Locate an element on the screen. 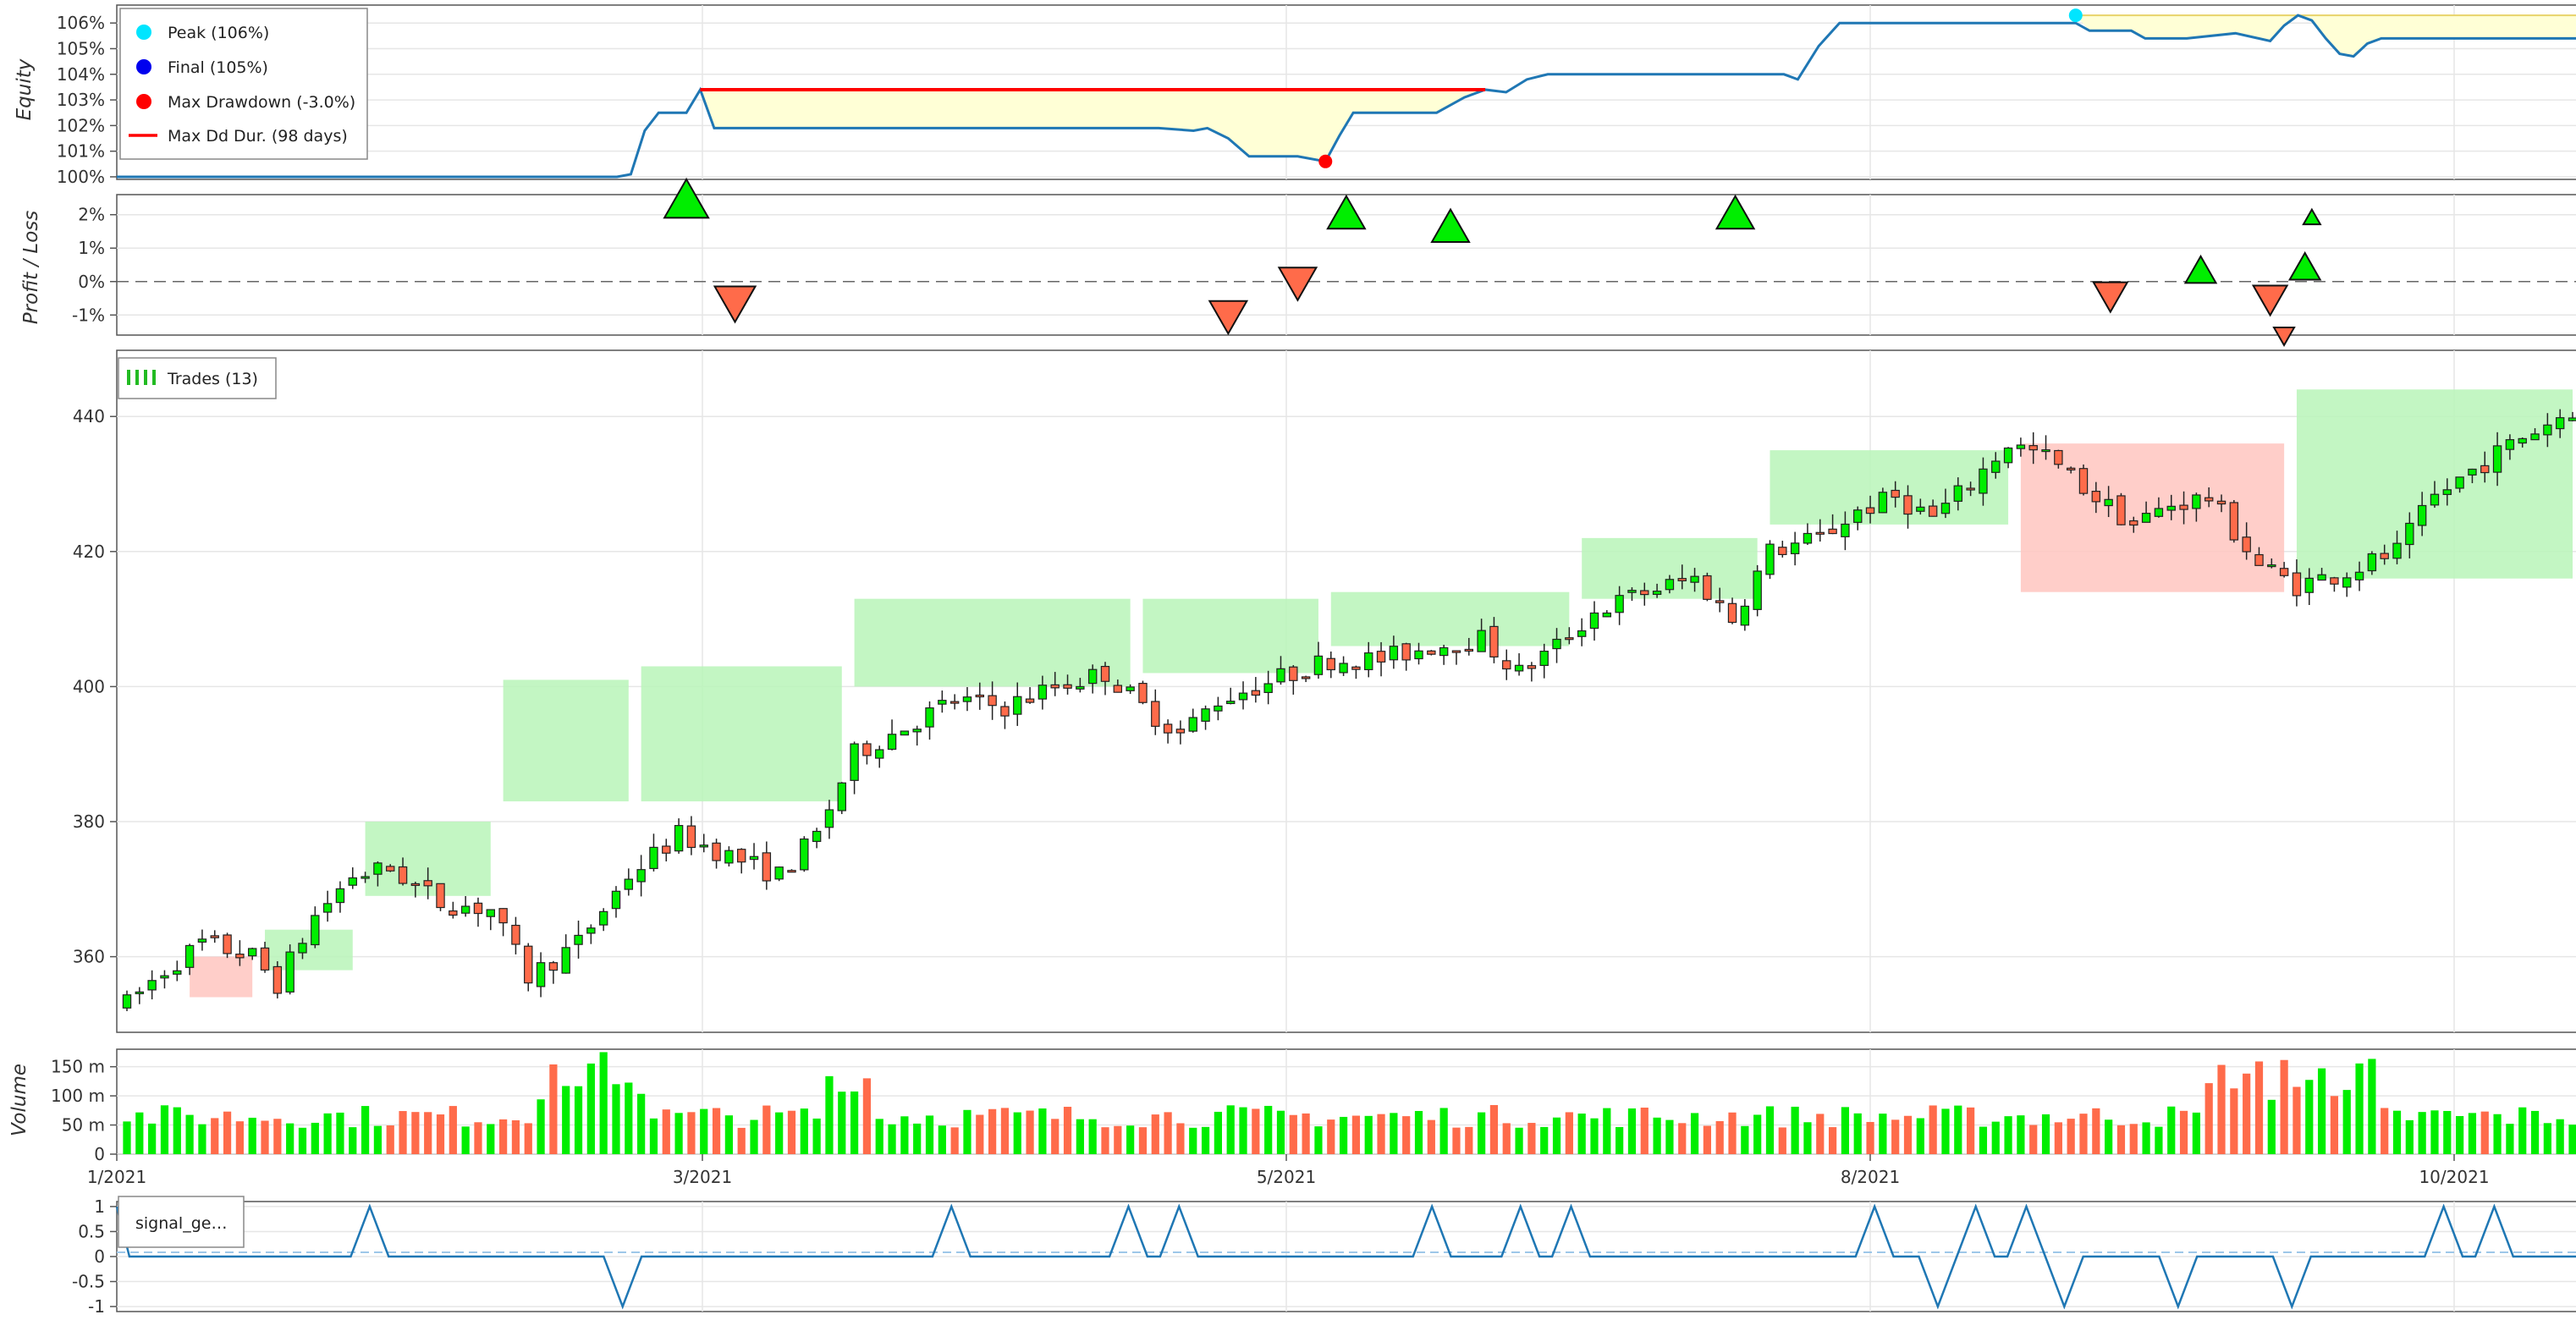 The image size is (2576, 1320). signal-tick-label: -0.5 is located at coordinates (88, 1282).